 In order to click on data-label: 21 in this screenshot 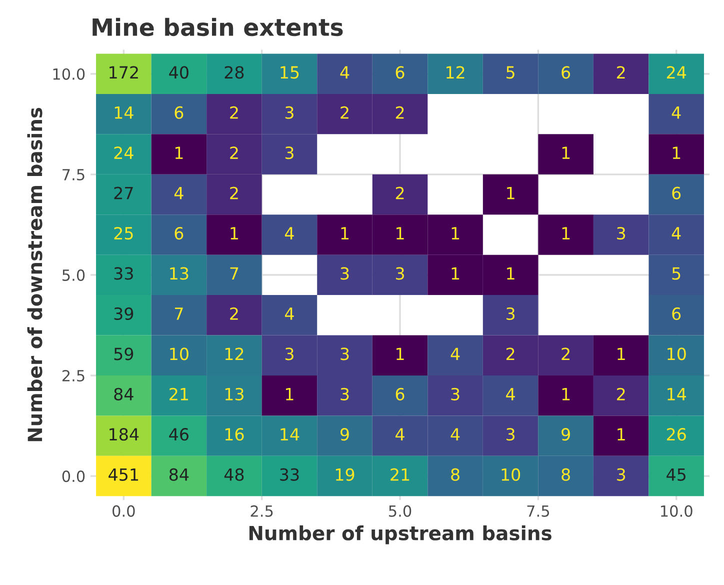, I will do `click(179, 394)`.